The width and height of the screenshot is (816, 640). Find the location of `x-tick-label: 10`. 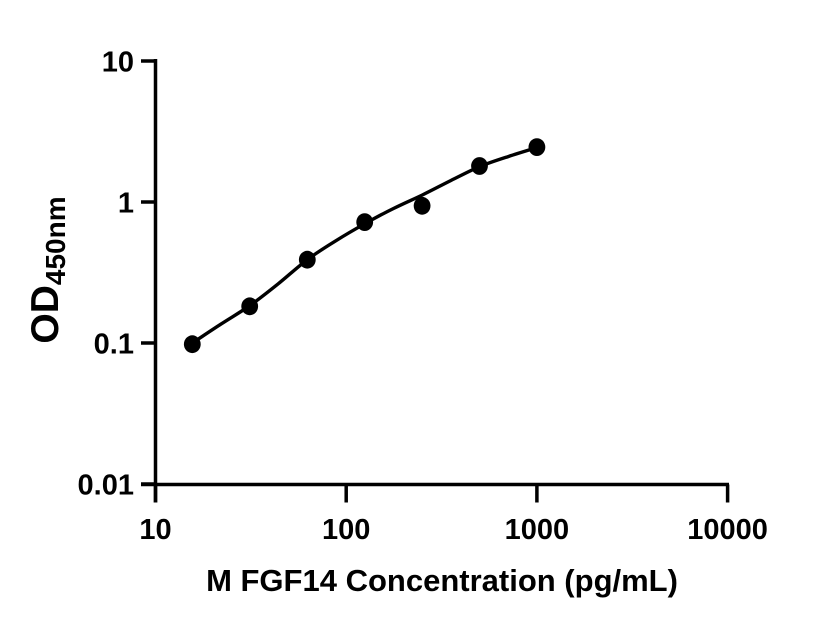

x-tick-label: 10 is located at coordinates (155, 530).